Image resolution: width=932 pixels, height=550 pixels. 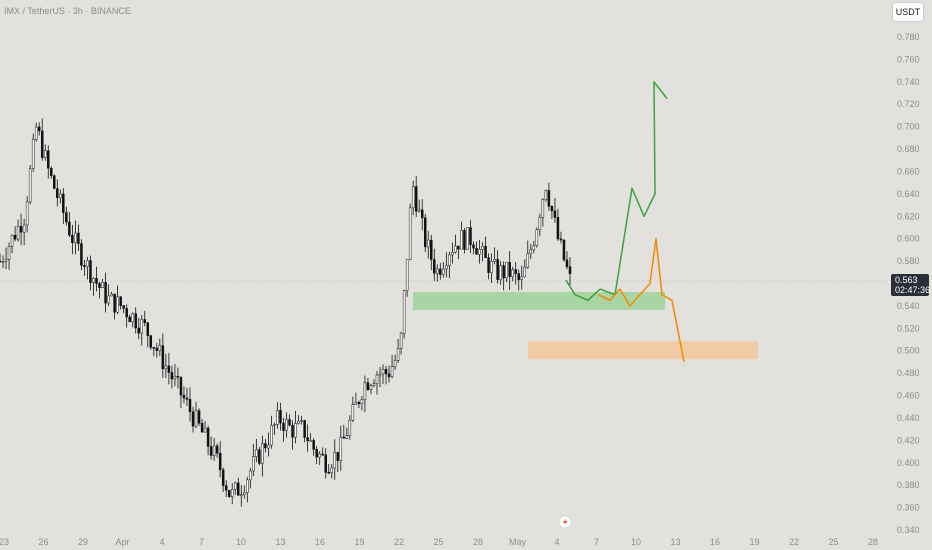 What do you see at coordinates (643, 350) in the screenshot?
I see `zone-lower` at bounding box center [643, 350].